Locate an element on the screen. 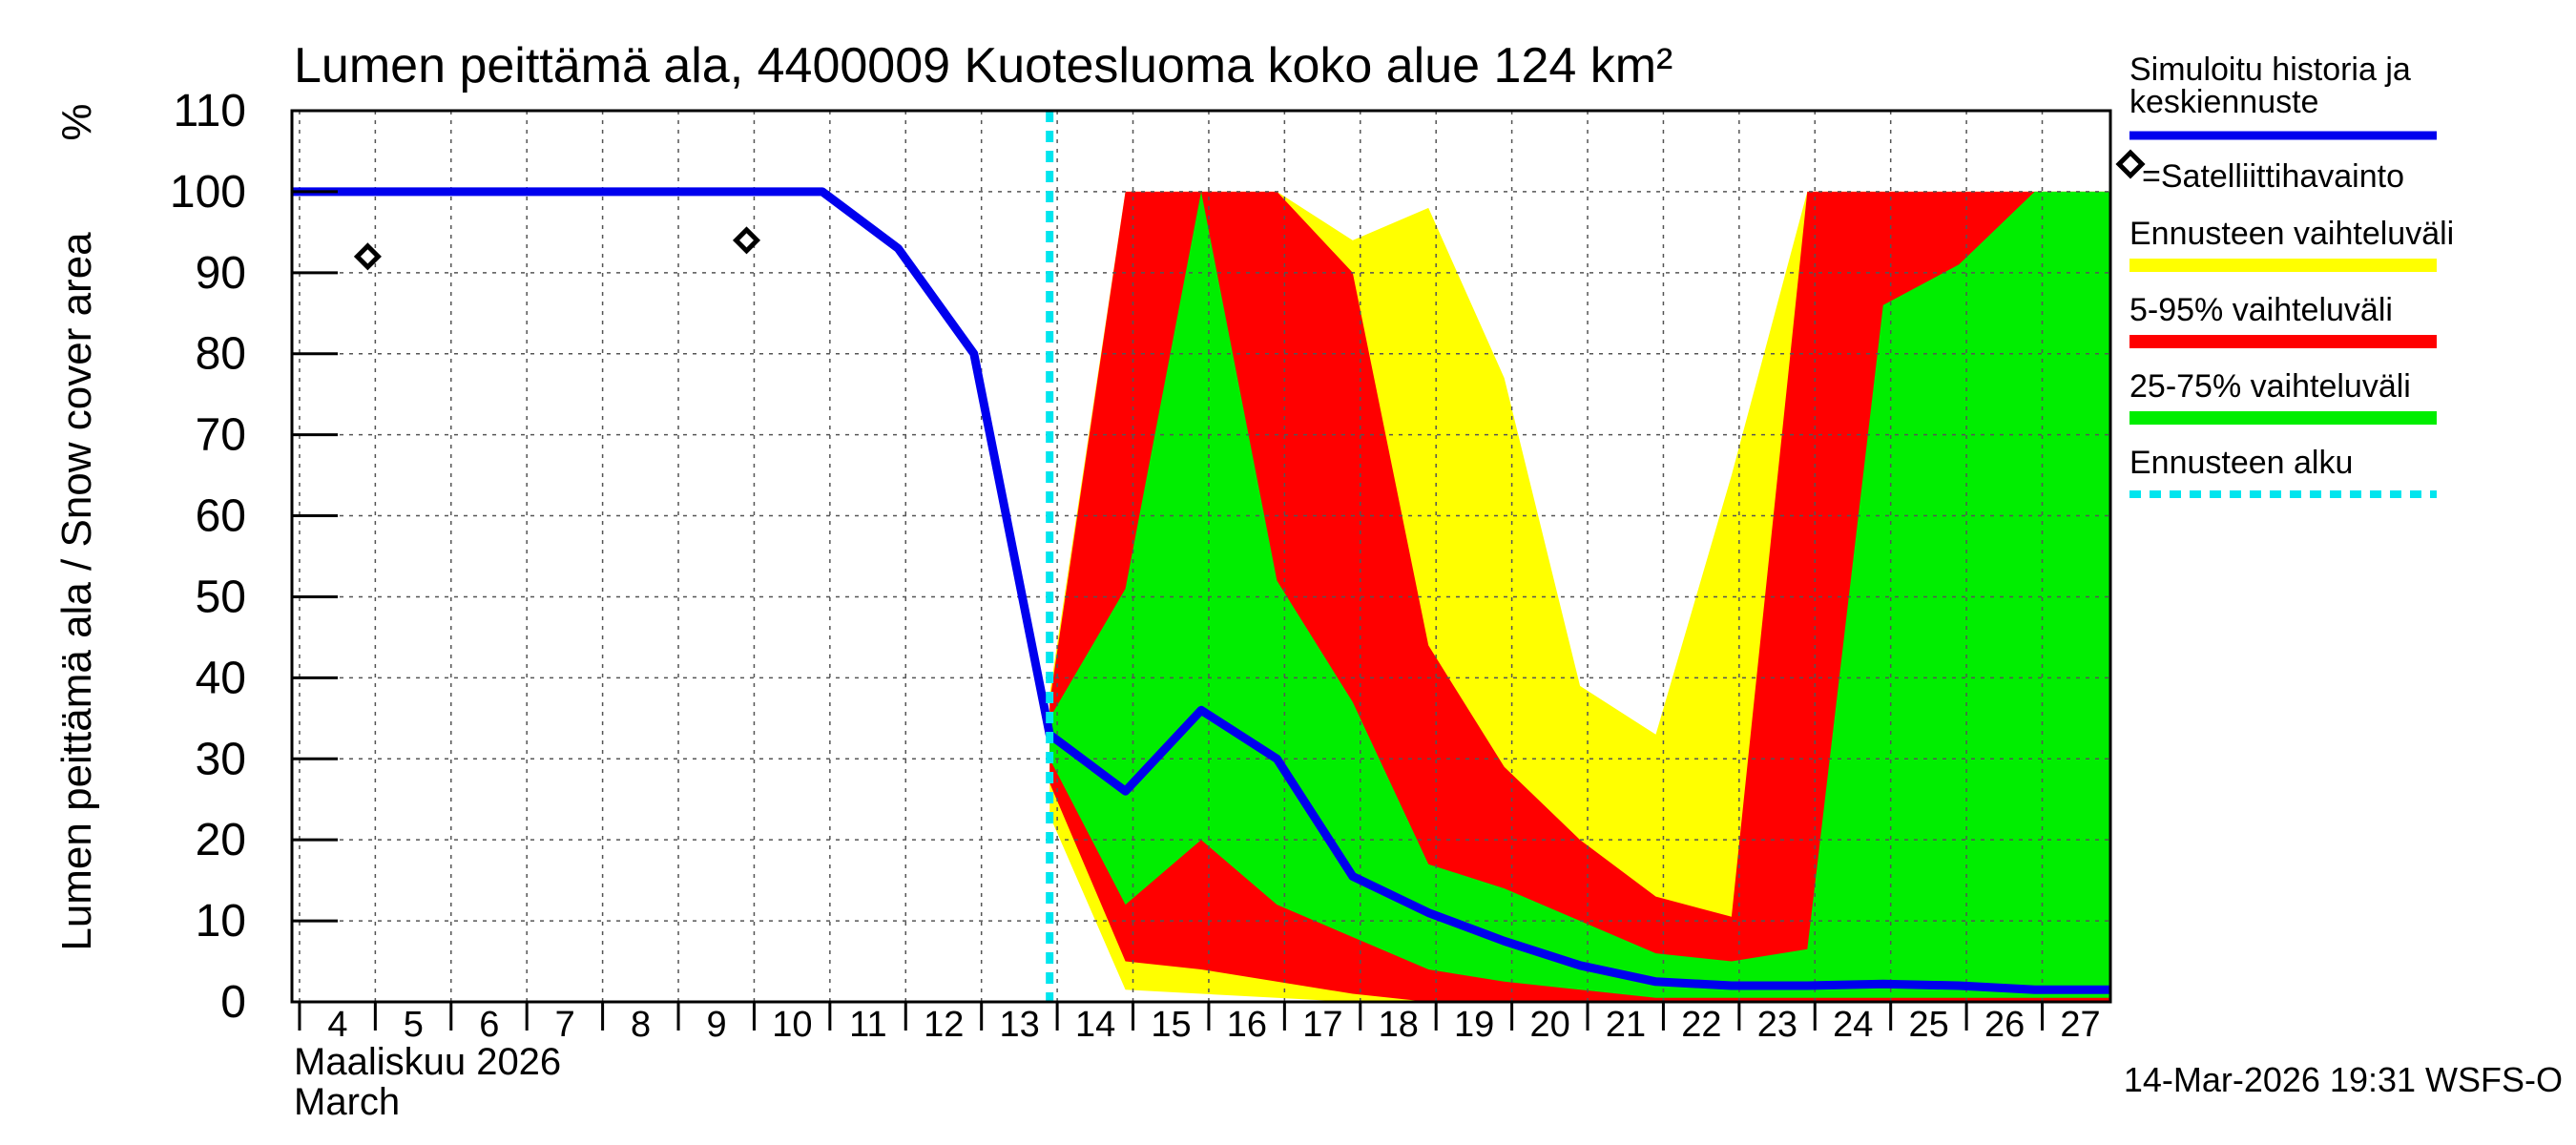 The width and height of the screenshot is (2576, 1145). y-tick-label-3: 30 is located at coordinates (221, 759).